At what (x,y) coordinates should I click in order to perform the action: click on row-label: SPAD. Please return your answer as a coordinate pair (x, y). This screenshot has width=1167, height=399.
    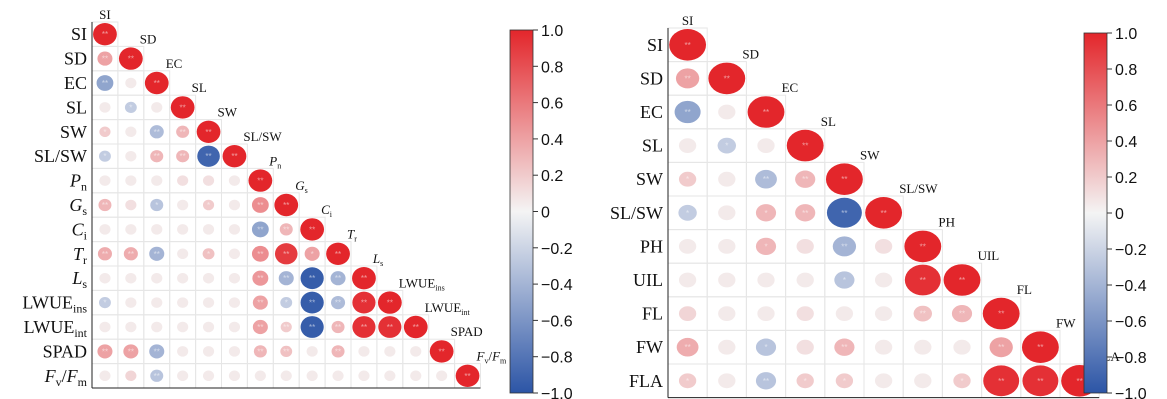
    Looking at the image, I should click on (65, 351).